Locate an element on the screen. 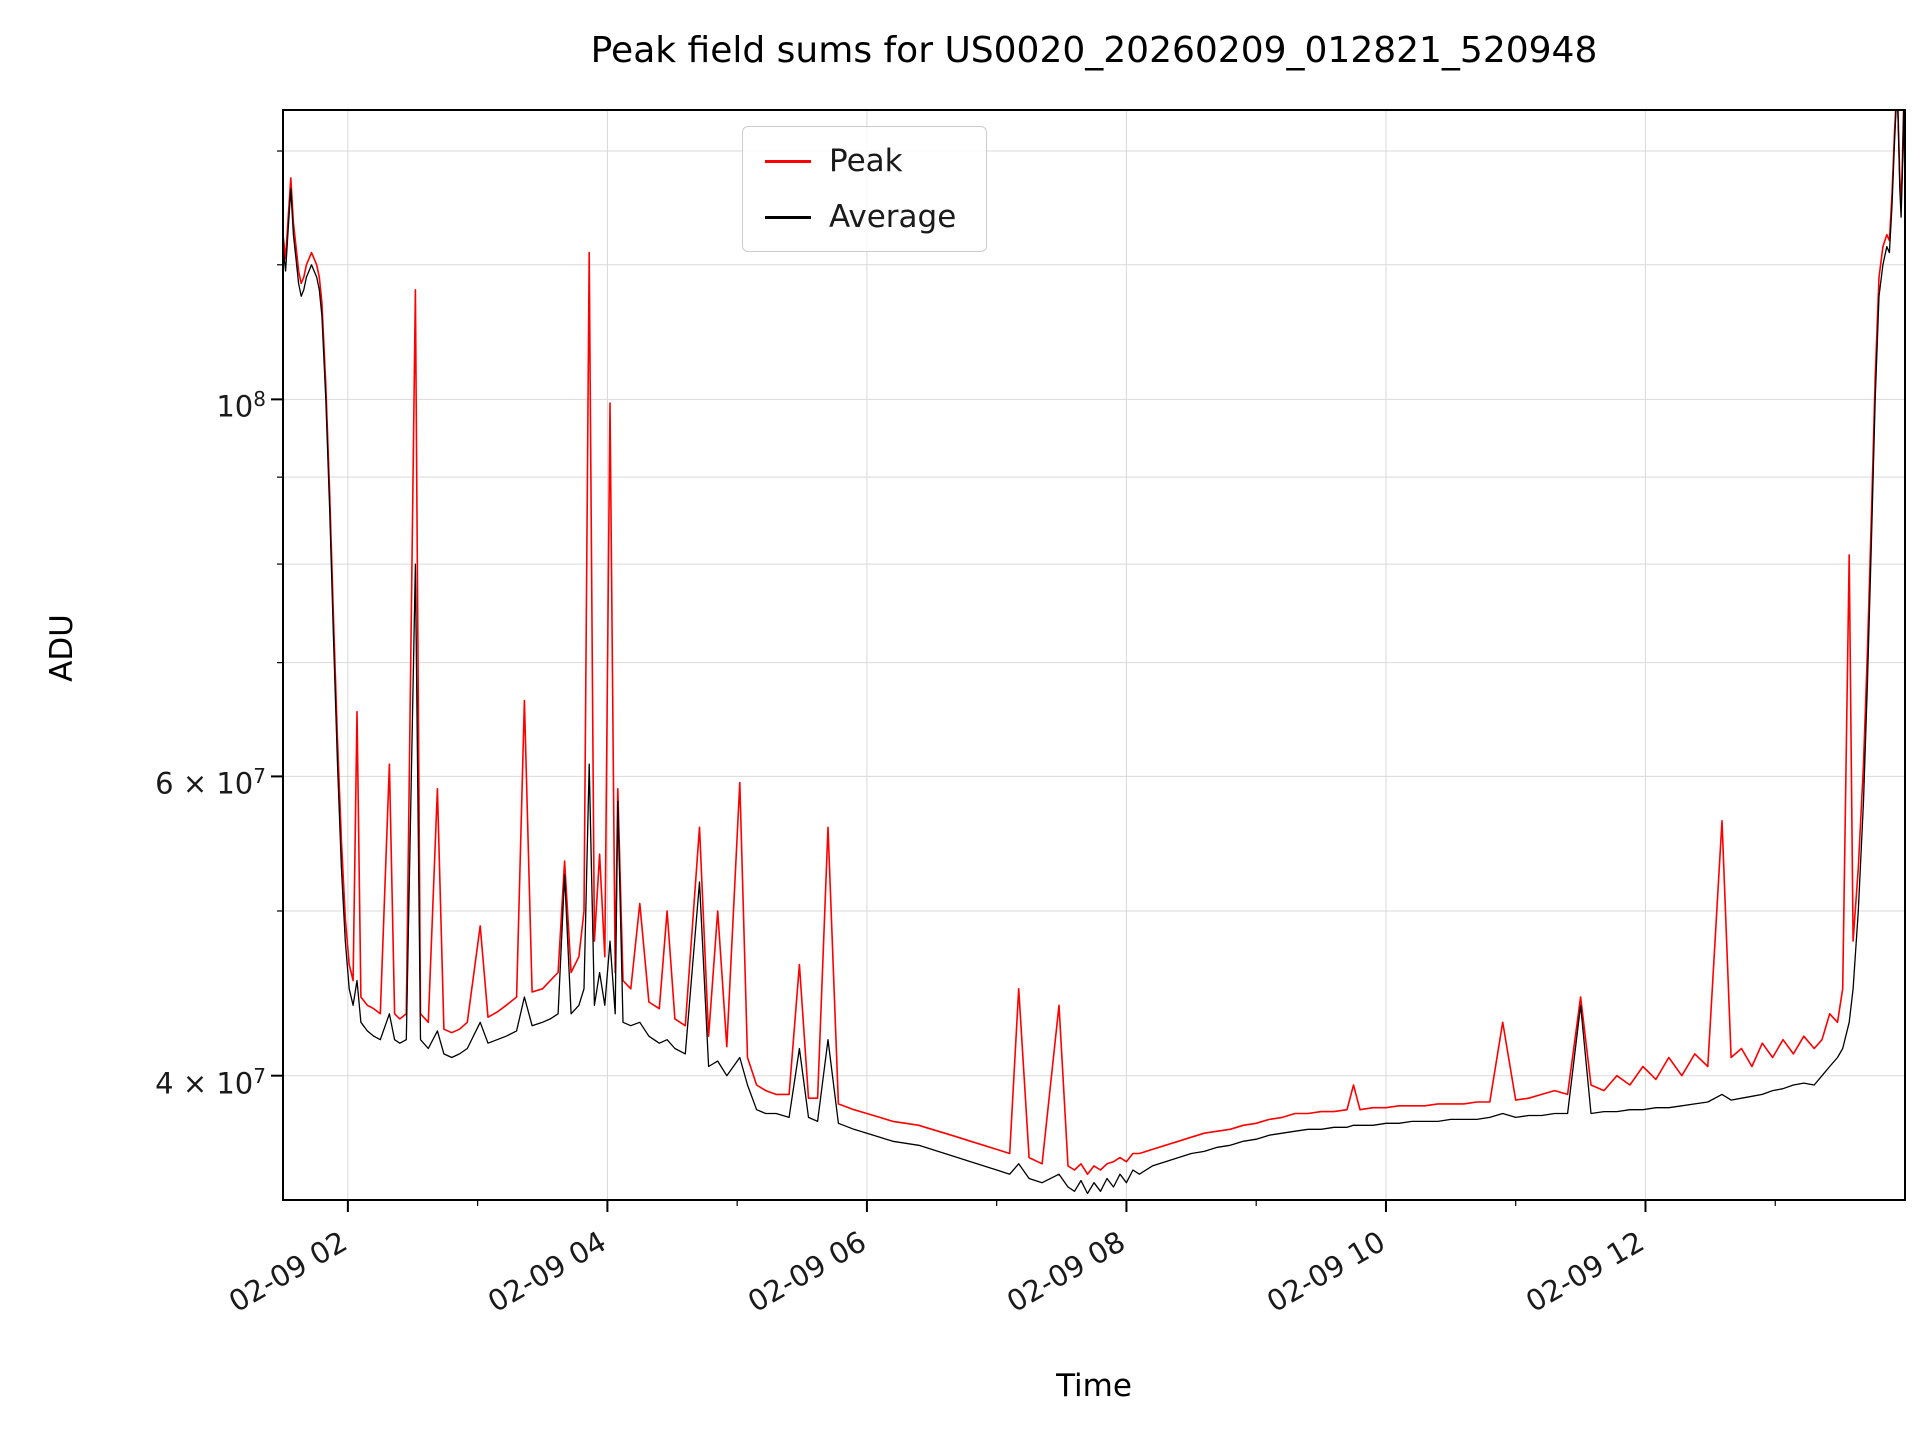 This screenshot has height=1440, width=1920. y-tick-label: 108 is located at coordinates (241, 406).